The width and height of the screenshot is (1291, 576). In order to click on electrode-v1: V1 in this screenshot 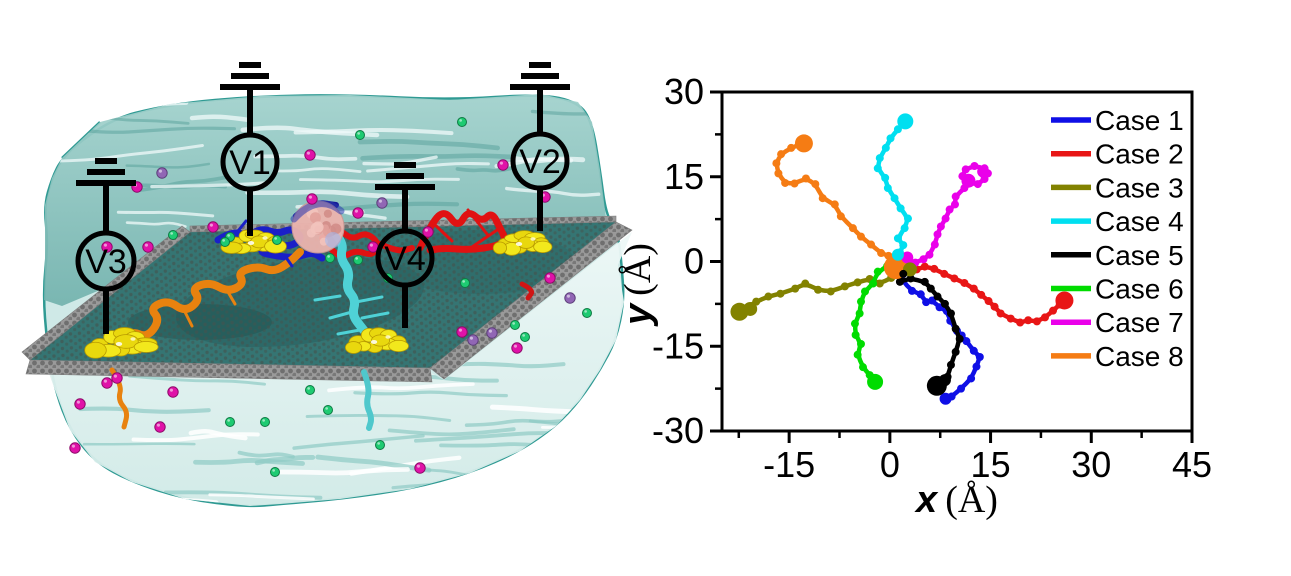, I will do `click(250, 149)`.